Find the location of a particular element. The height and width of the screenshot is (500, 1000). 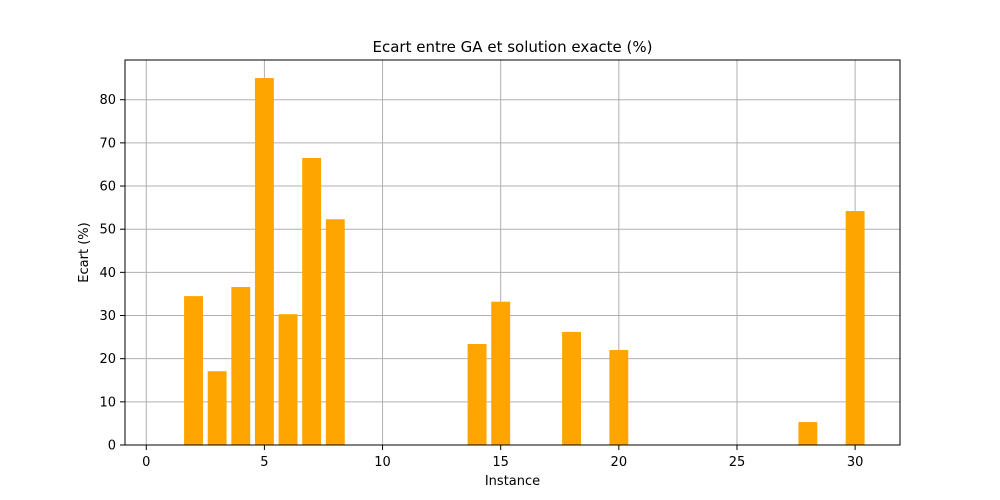

y-axis-label: Ecart (%) is located at coordinates (84, 252).